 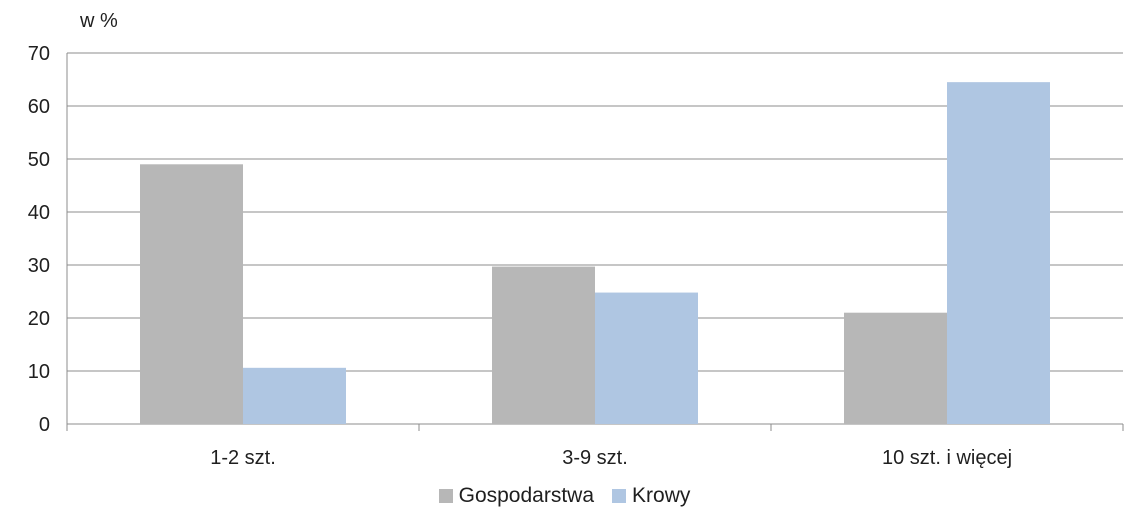 What do you see at coordinates (595, 458) in the screenshot?
I see `x-tick-label-1: 3-9 szt.` at bounding box center [595, 458].